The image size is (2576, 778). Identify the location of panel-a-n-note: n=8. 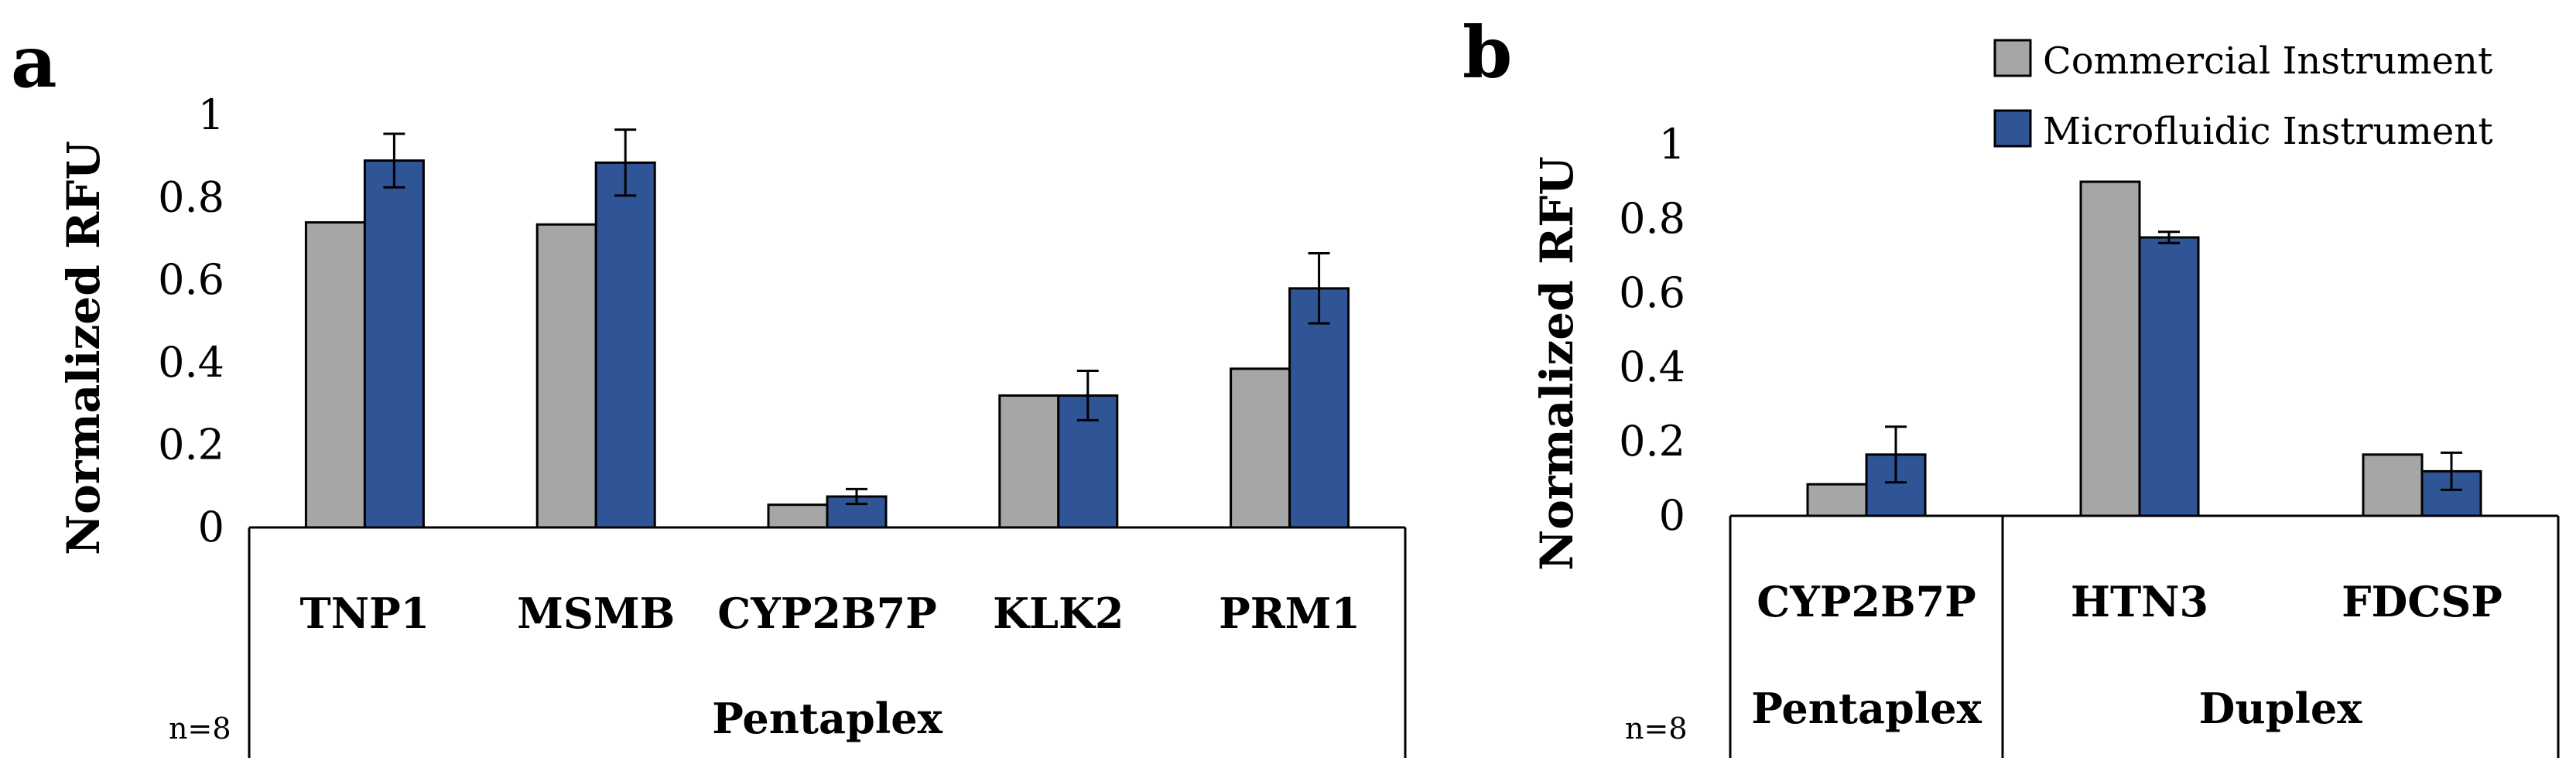
(200, 728).